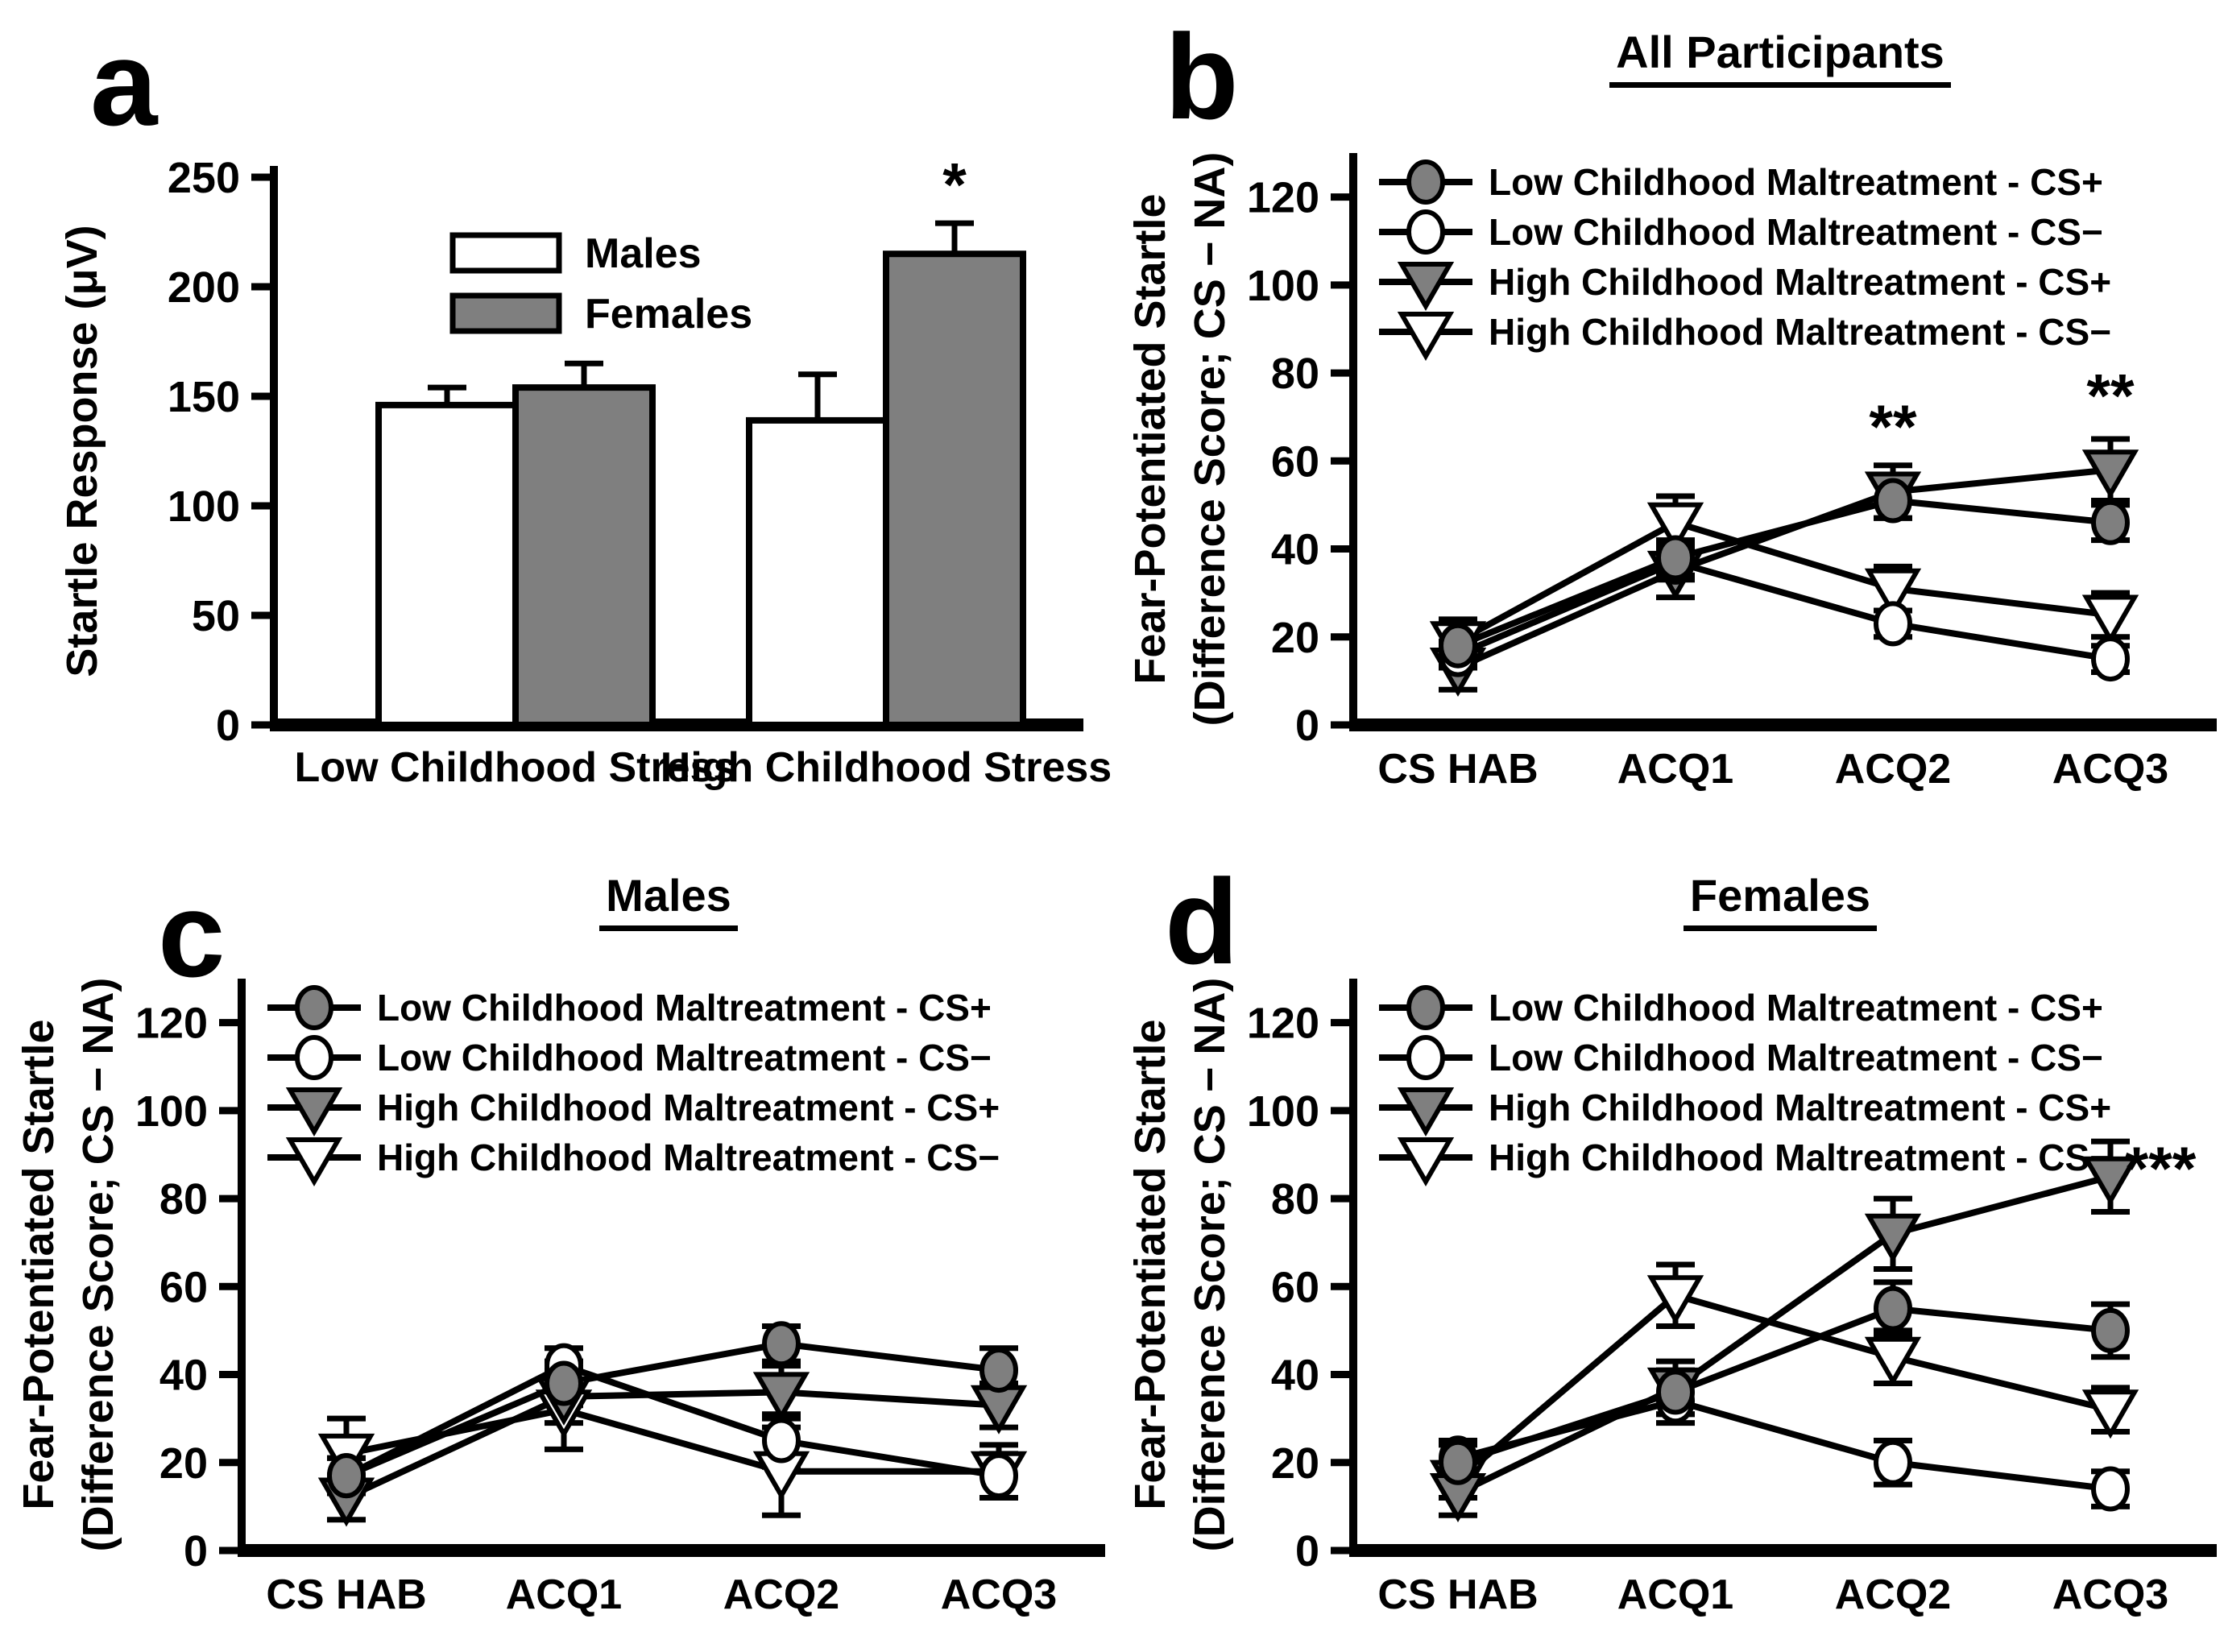 This screenshot has width=2224, height=1652. I want to click on significance-annotation: ***, so click(2161, 1169).